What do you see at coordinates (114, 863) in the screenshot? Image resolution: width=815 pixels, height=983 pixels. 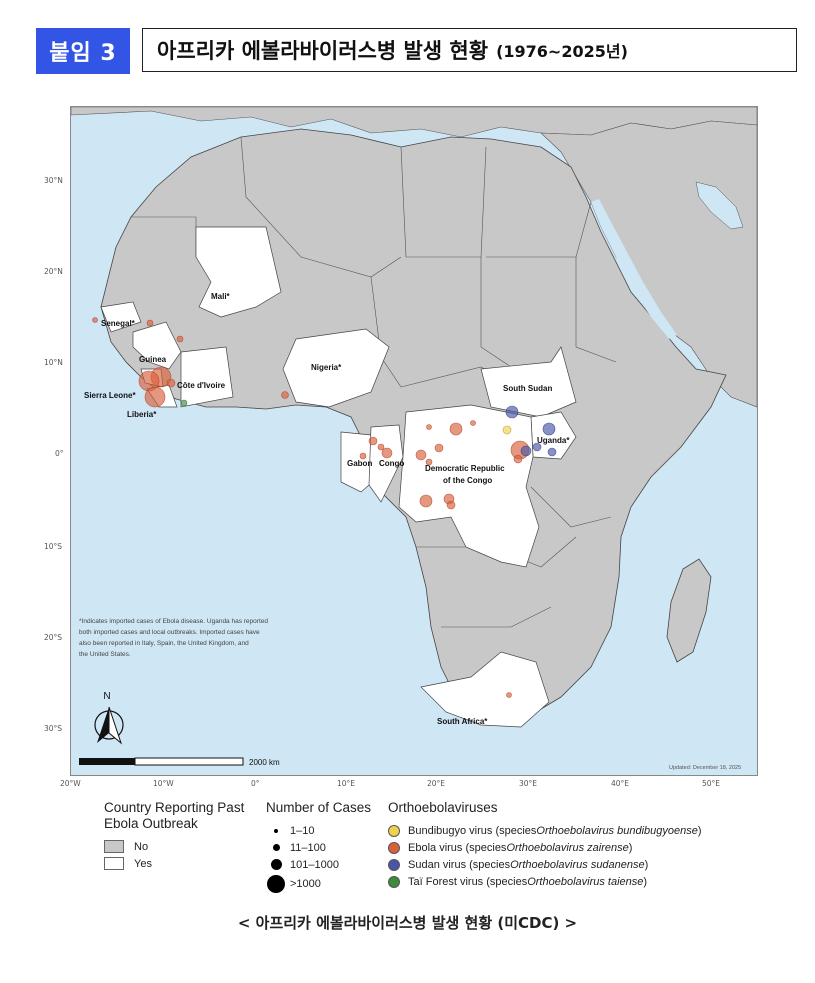 I see `swatch-yes` at bounding box center [114, 863].